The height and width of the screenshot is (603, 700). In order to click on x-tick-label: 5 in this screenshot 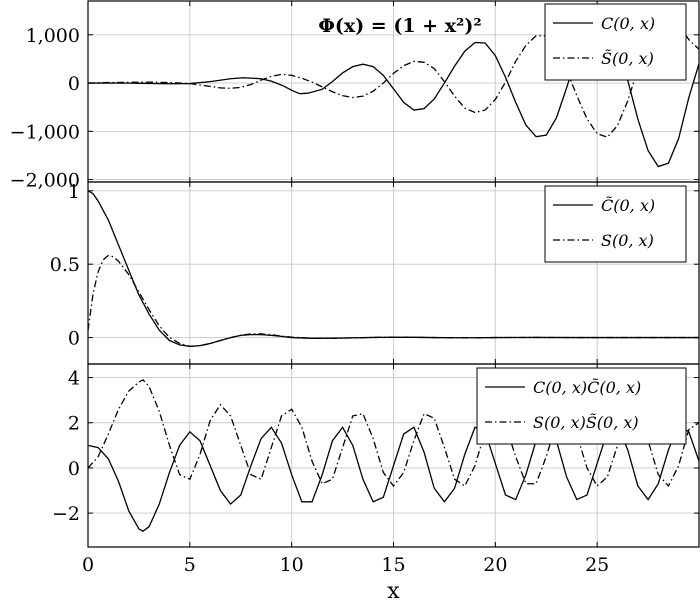, I will do `click(190, 565)`.